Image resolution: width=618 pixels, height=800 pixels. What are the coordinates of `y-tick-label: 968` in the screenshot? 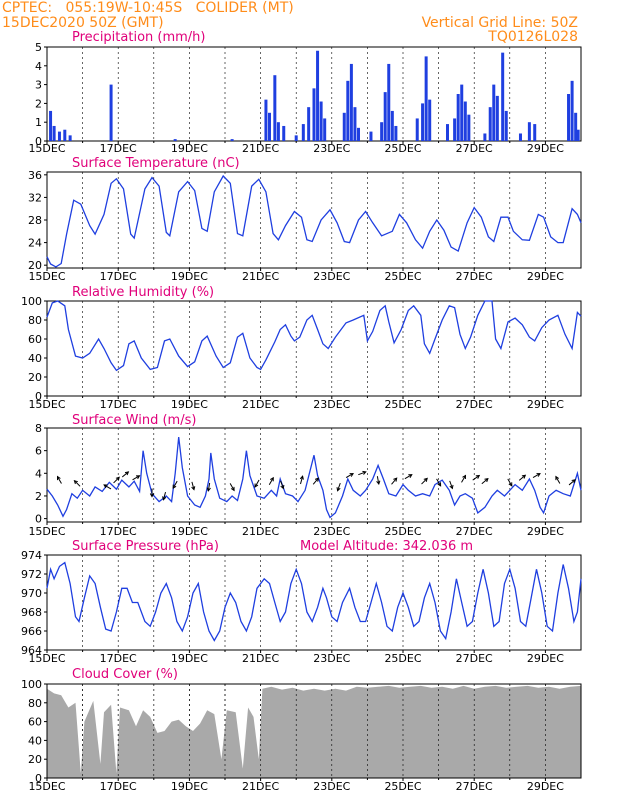 It's located at (31, 612).